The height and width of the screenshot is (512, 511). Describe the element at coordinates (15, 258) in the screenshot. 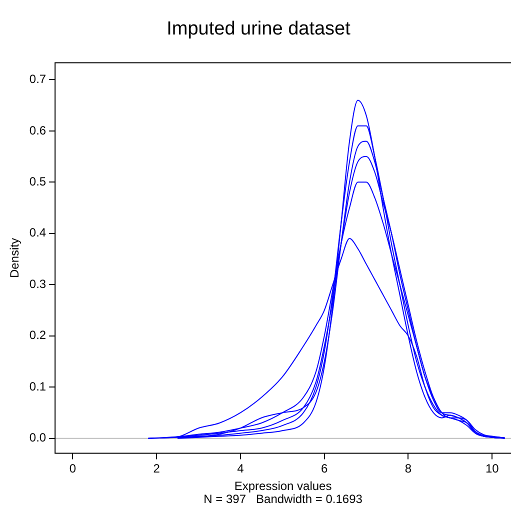

I see `y-axis-title: Density` at that location.